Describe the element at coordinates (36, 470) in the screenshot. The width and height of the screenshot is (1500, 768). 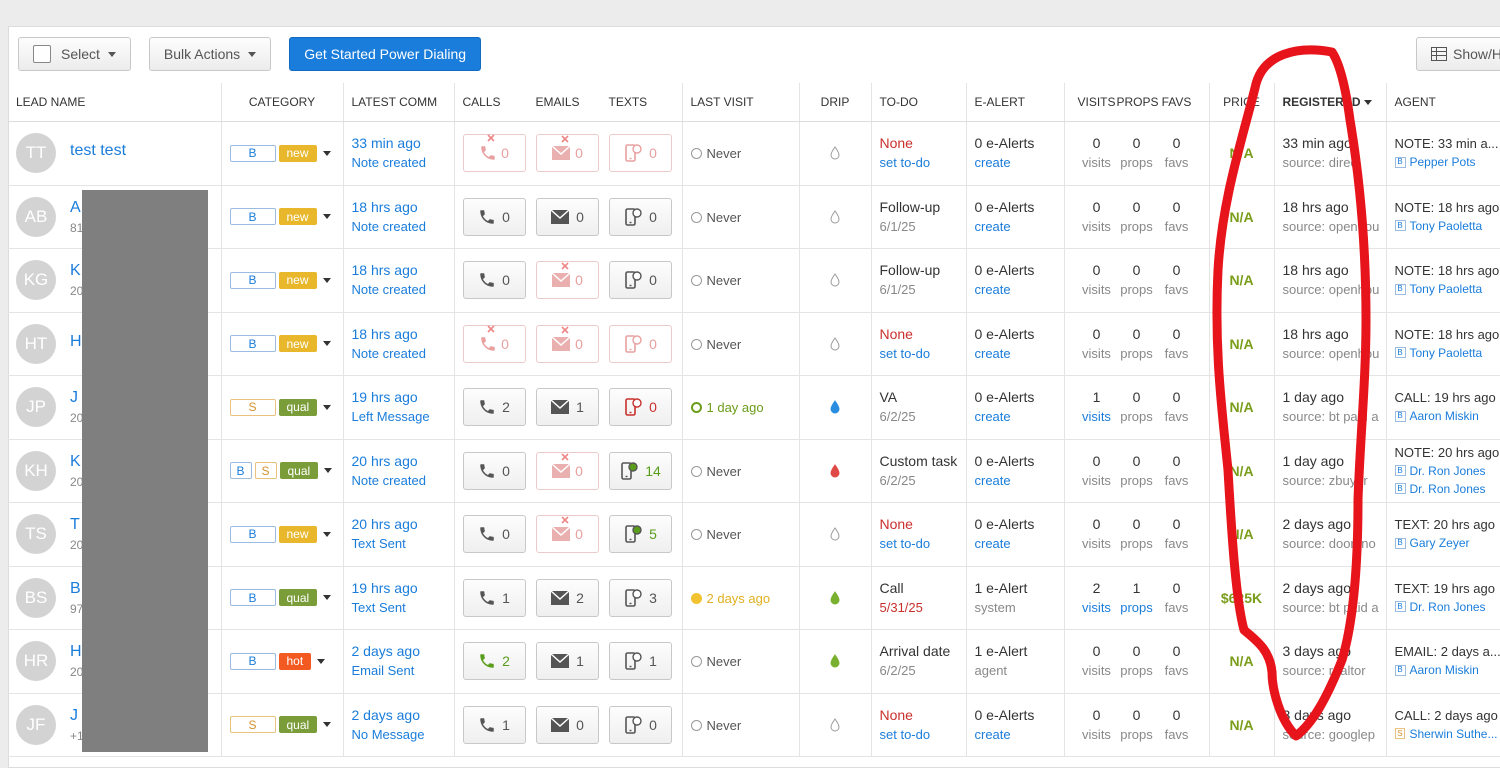
I see `avatar: KH` at that location.